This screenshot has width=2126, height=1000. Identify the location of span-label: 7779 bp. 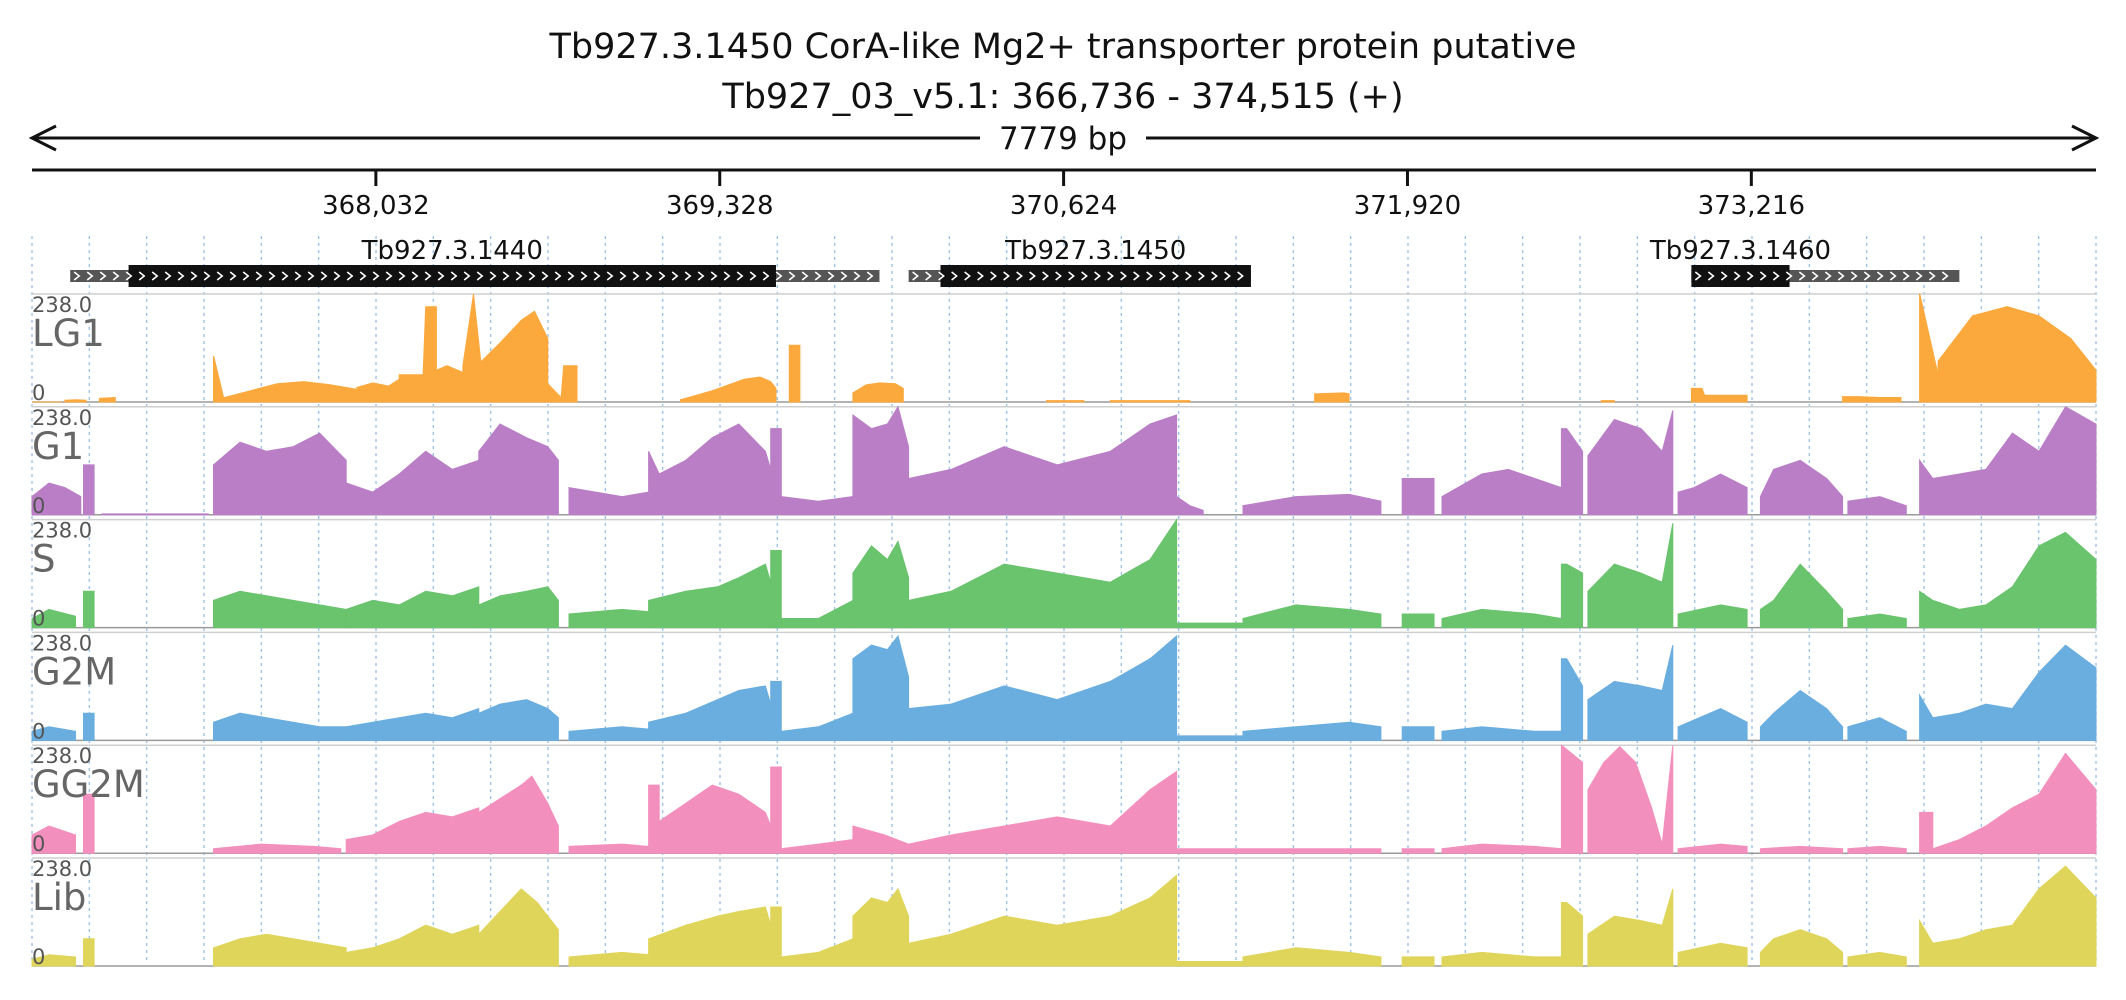
(1063, 139).